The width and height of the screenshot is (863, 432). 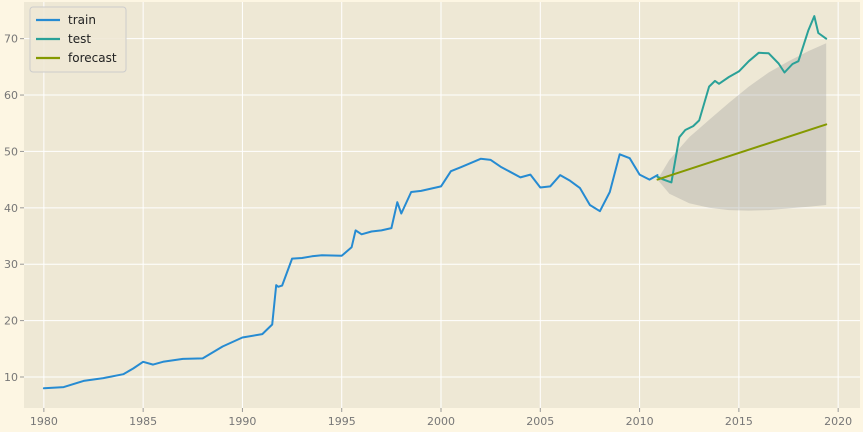 I want to click on y-axis-ticks: 10 20 30 40 50 60 70, so click(x=14, y=208).